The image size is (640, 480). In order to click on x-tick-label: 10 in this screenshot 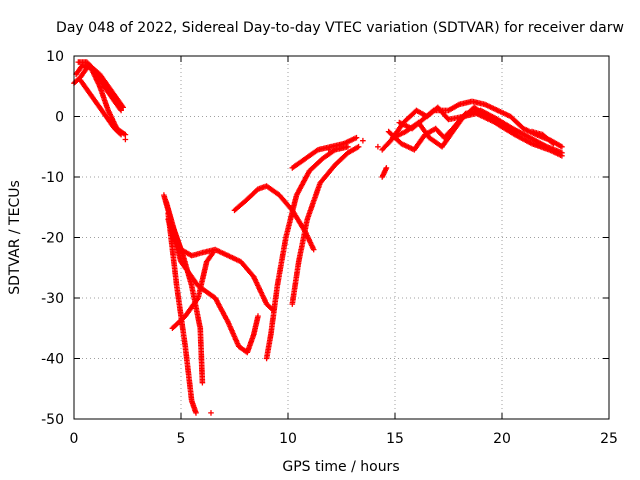, I will do `click(288, 439)`.